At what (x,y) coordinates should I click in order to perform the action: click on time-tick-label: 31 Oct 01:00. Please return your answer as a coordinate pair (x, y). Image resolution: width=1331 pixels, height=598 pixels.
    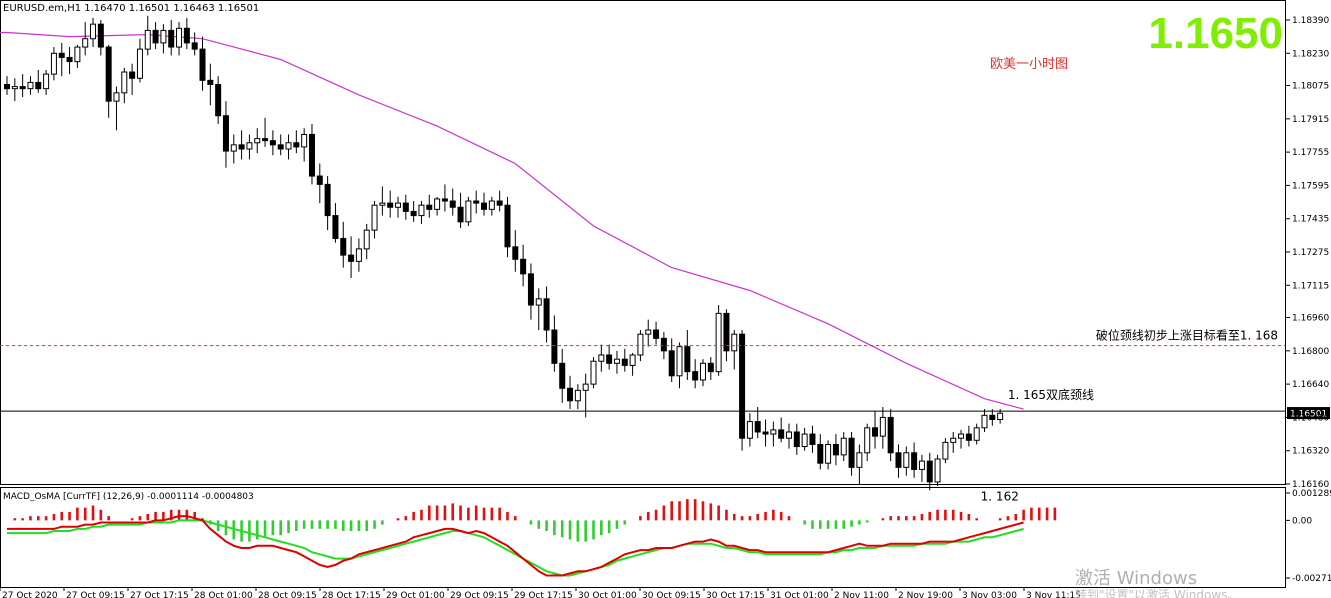
    Looking at the image, I should click on (799, 594).